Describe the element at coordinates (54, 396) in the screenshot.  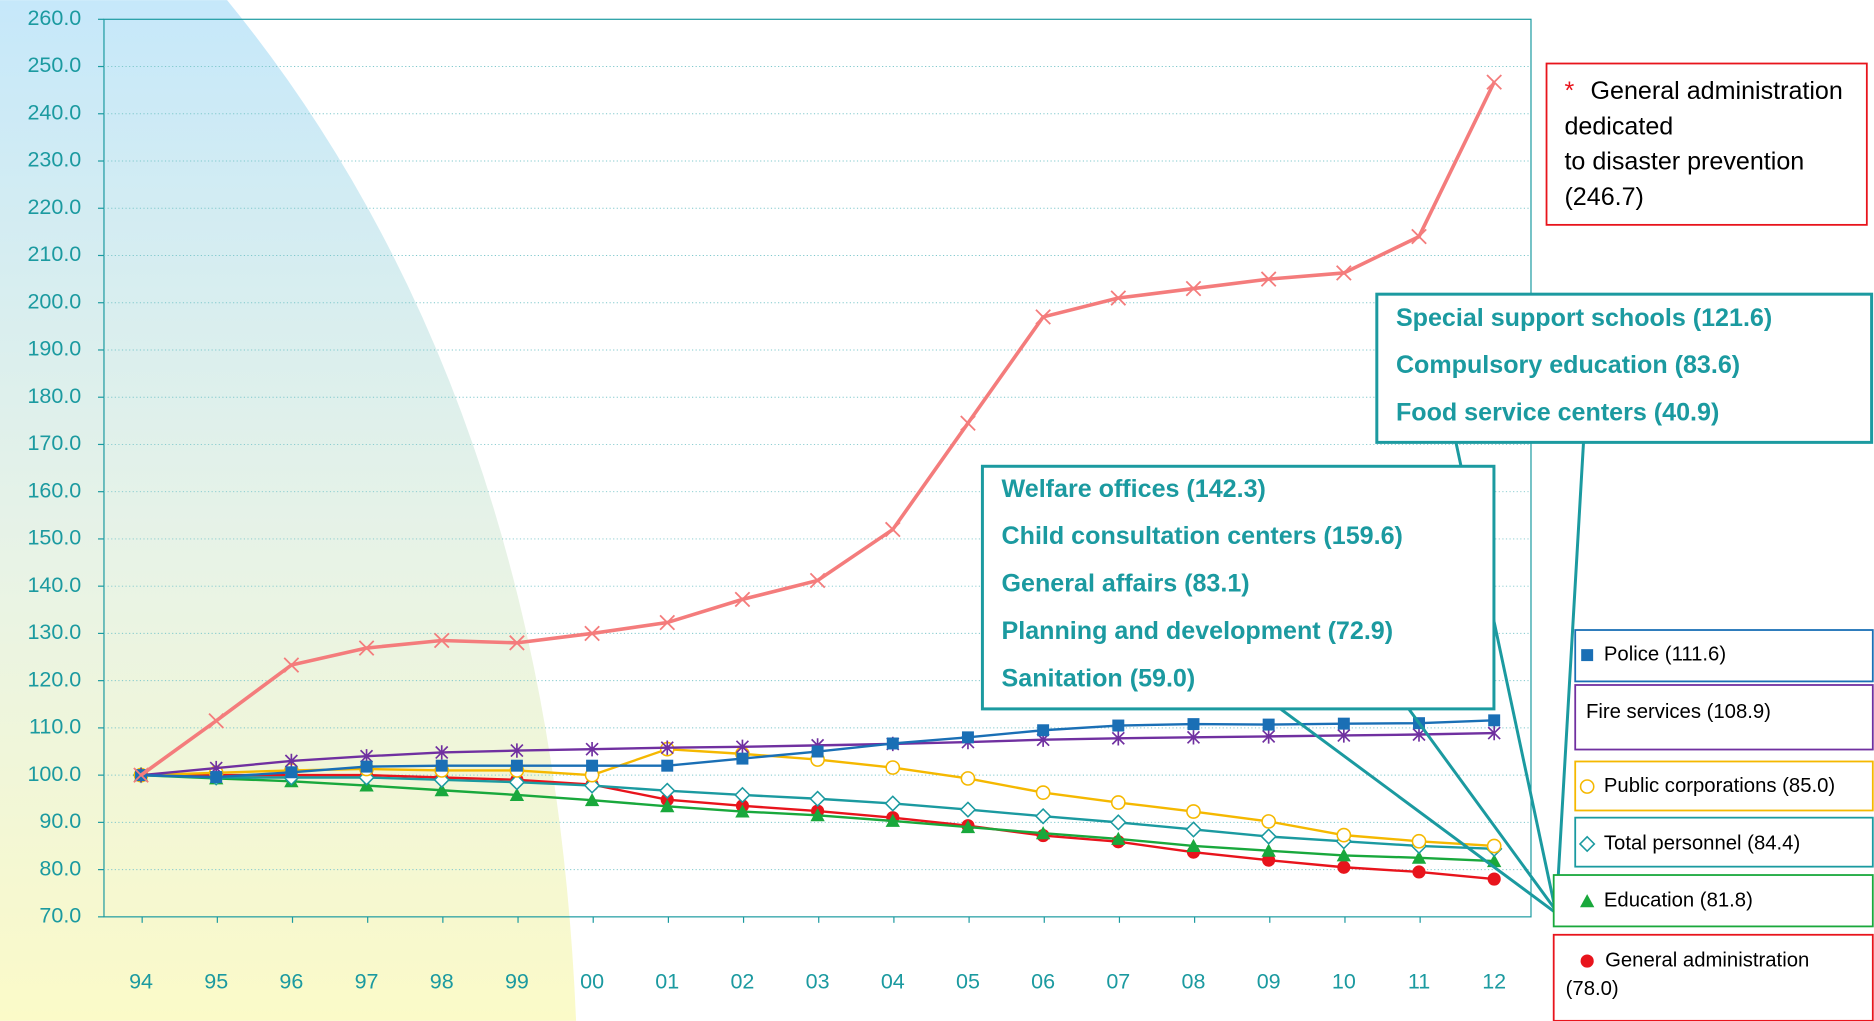
I see `y-tick-label: 180.0` at that location.